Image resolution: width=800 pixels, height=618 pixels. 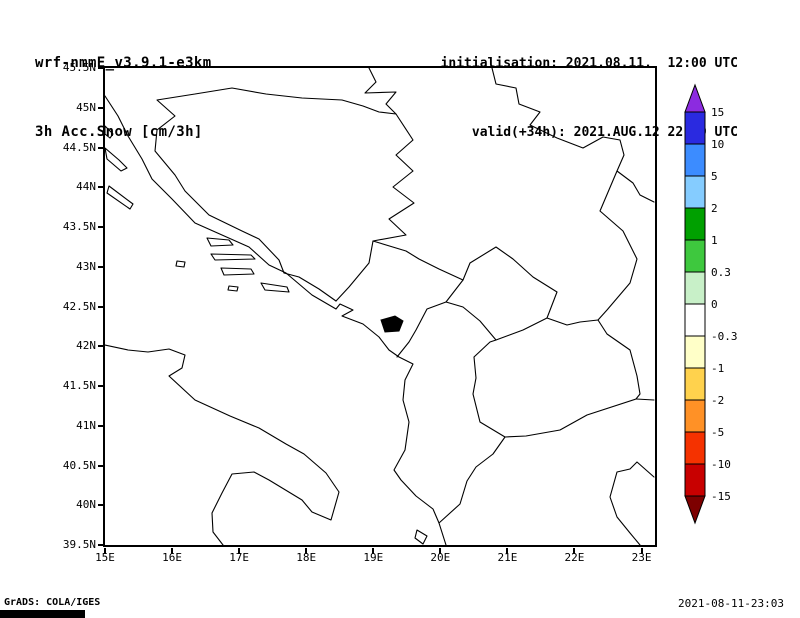 What do you see at coordinates (501, 293) in the screenshot?
I see `border-kosovo` at bounding box center [501, 293].